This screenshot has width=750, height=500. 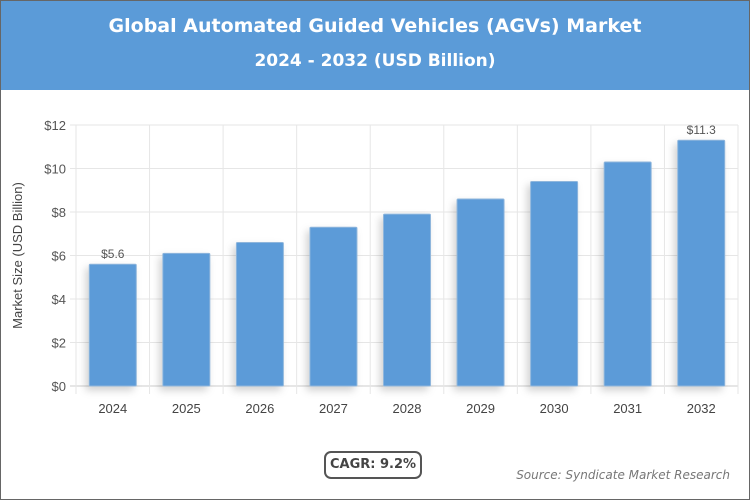 What do you see at coordinates (112, 408) in the screenshot?
I see `x-tick-label: 2024` at bounding box center [112, 408].